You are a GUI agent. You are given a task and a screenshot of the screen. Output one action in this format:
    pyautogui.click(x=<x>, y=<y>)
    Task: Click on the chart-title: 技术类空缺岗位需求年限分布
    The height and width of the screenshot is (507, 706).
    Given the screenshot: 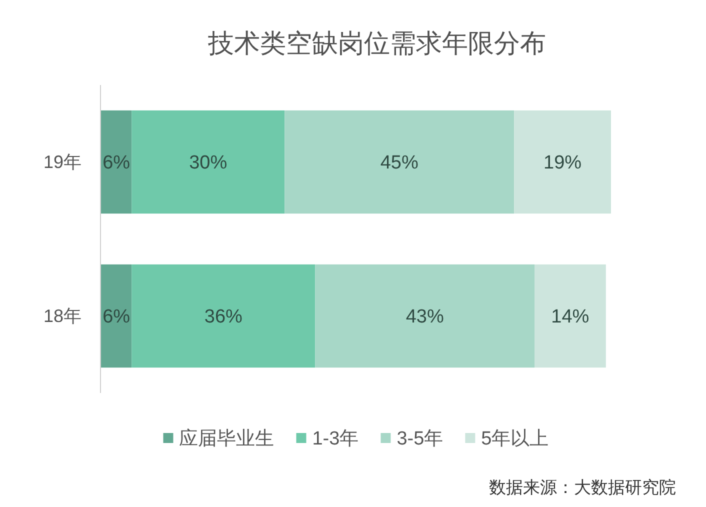 What is the action you would take?
    pyautogui.click(x=376, y=43)
    